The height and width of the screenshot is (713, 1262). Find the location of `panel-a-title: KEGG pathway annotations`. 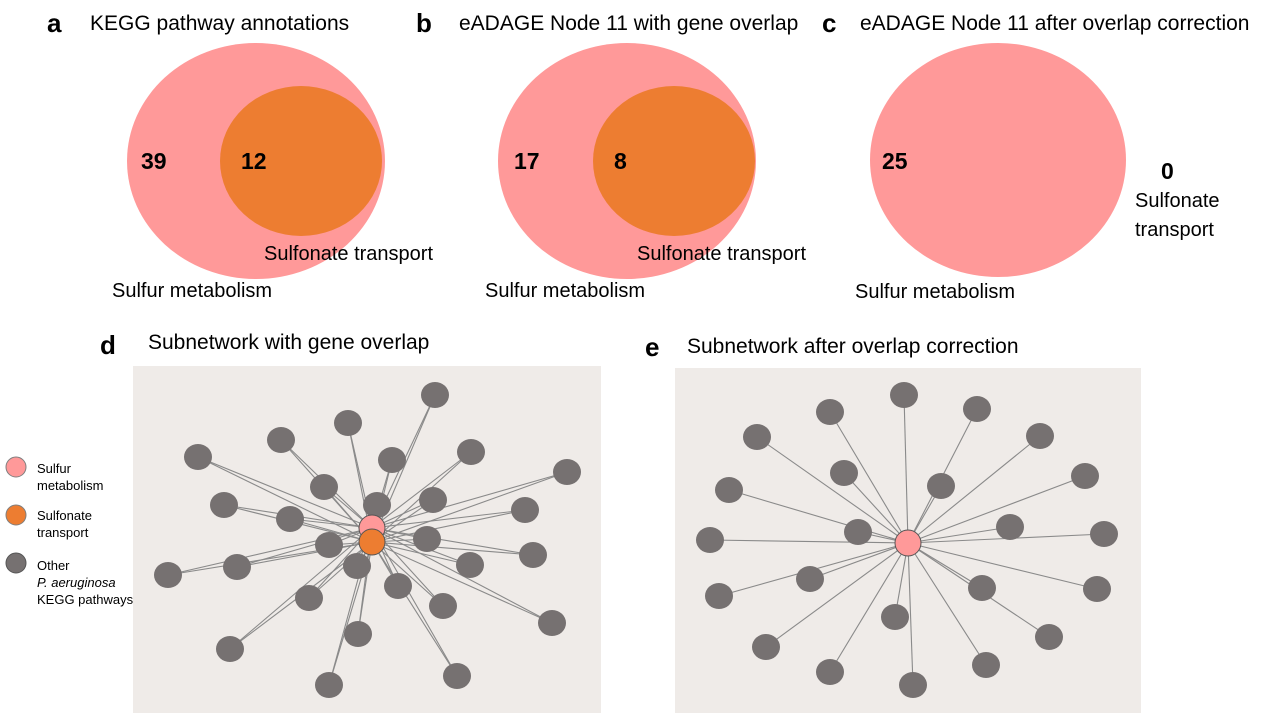

panel-a-title: KEGG pathway annotations is located at coordinates (220, 23).